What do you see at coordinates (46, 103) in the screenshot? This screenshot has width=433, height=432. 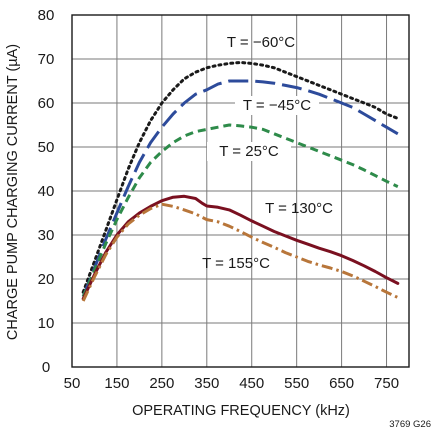 I see `y-tick-label: 60` at bounding box center [46, 103].